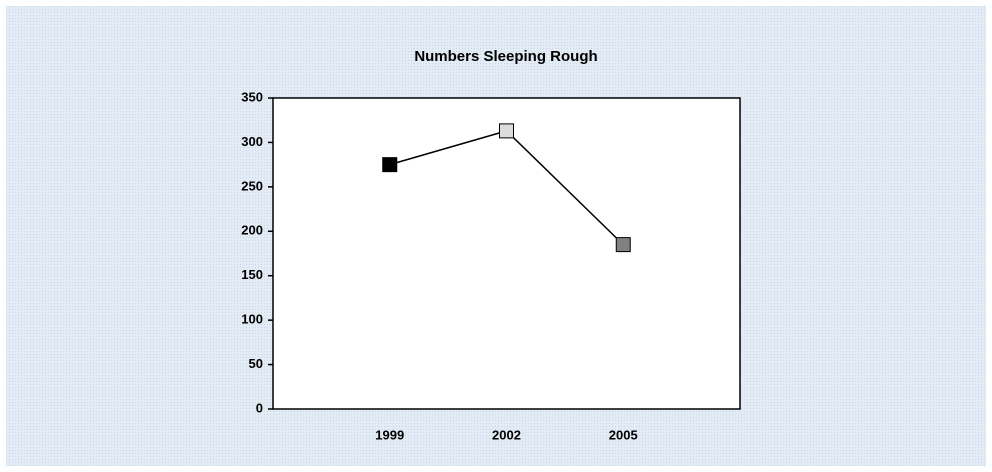 This screenshot has height=472, width=992. I want to click on chart-title: Numbers Sleeping Rough, so click(505, 56).